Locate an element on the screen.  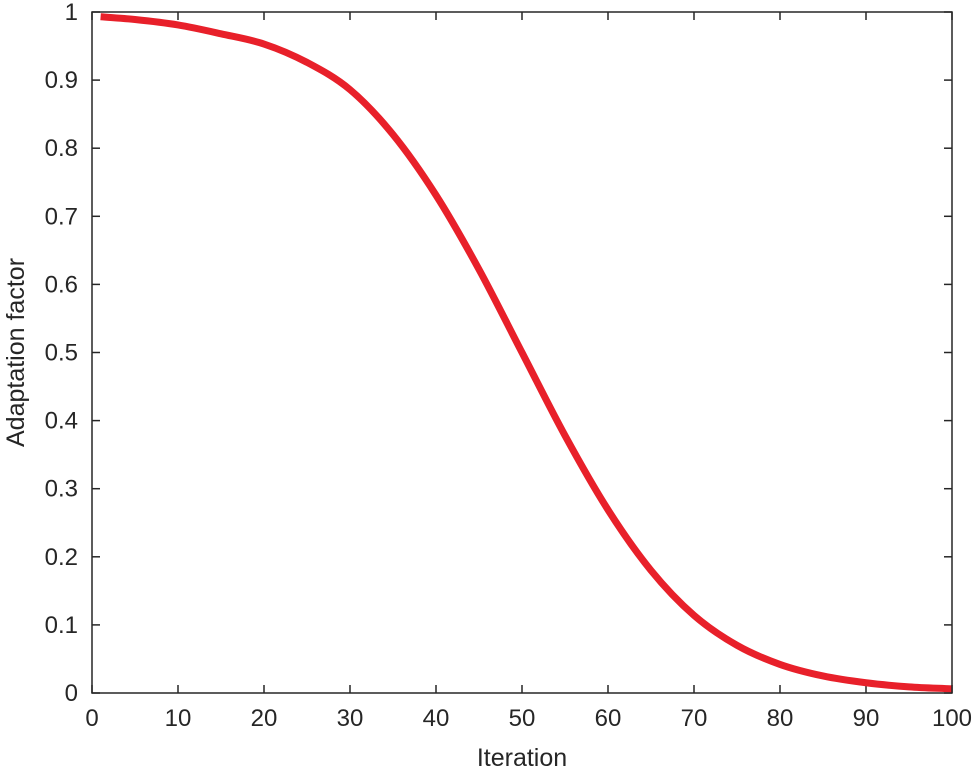
x-tick-label: 80 is located at coordinates (780, 718).